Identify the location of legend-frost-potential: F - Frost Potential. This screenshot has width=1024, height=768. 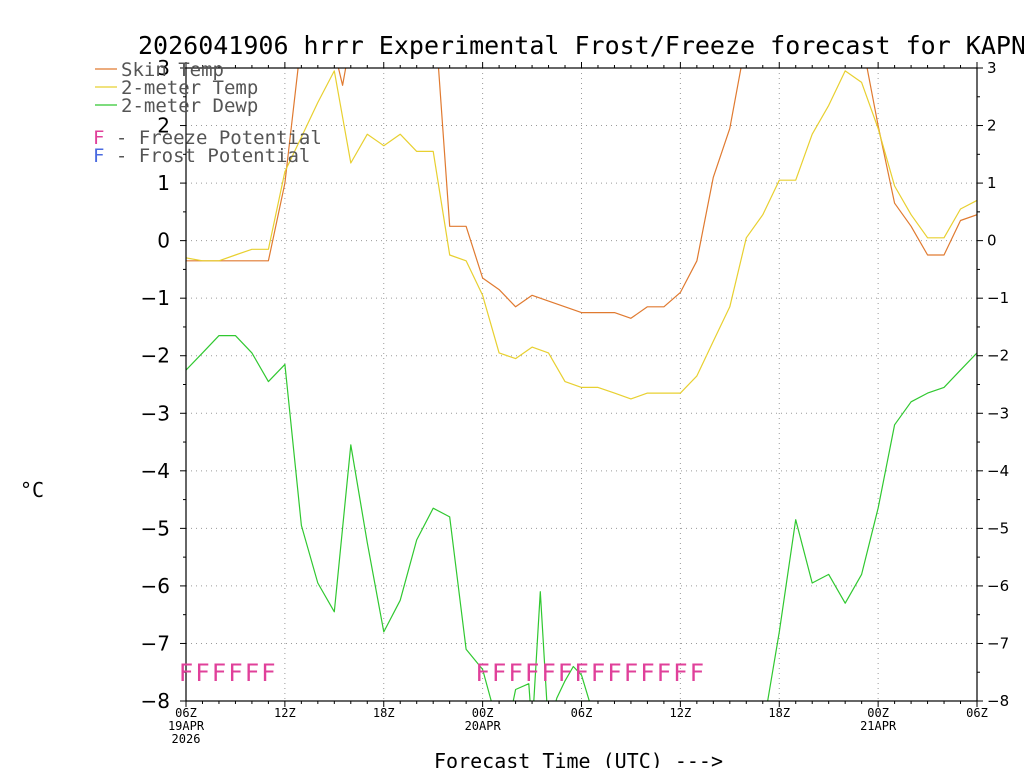
(201, 156).